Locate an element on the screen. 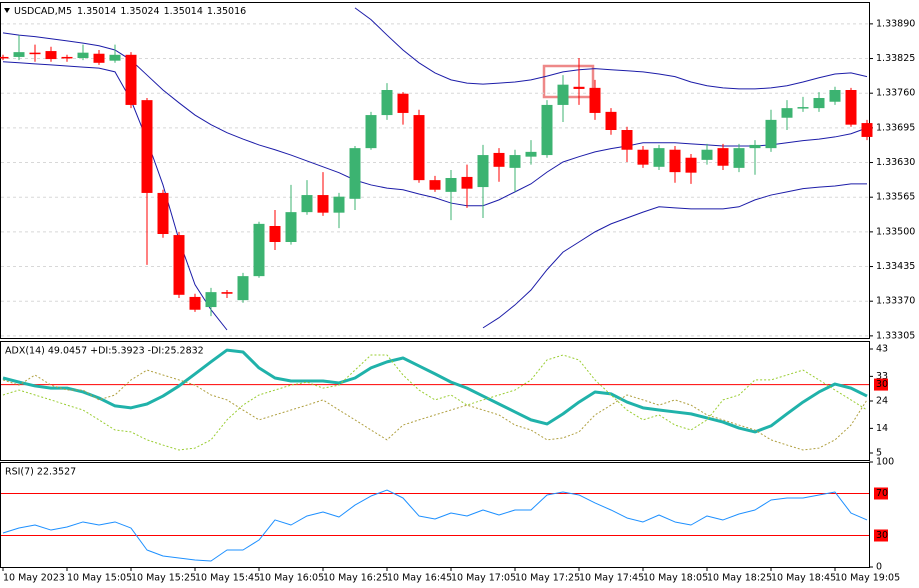  menu-triangle is located at coordinates (7, 10).